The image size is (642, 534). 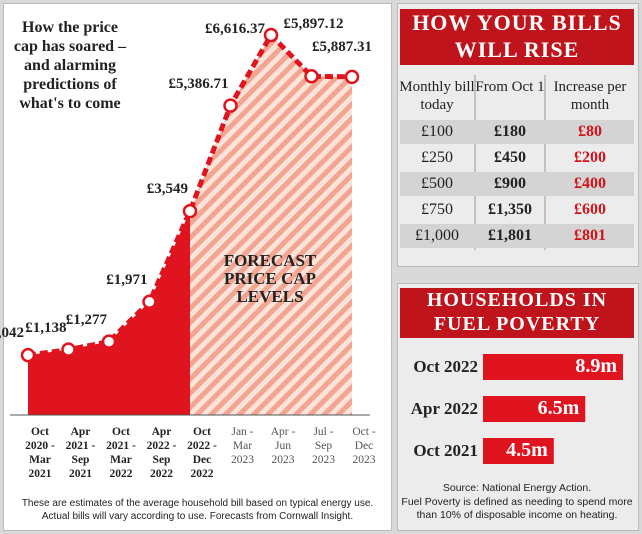 What do you see at coordinates (80, 453) in the screenshot?
I see `x-tick-label: Apr 2021 - Sep 2021` at bounding box center [80, 453].